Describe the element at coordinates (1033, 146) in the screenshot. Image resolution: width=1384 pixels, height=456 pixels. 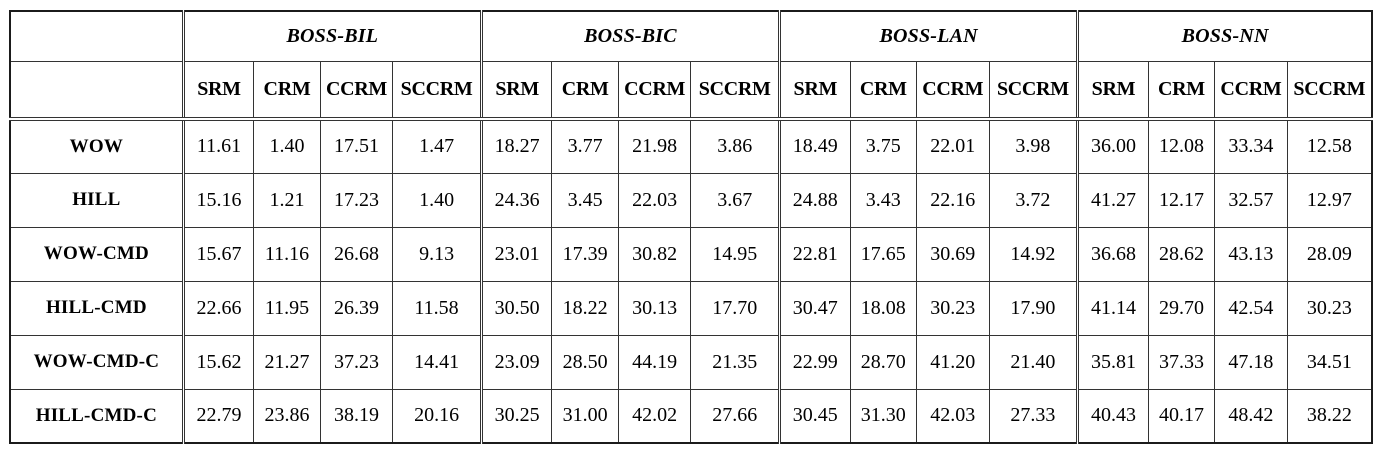
I see `data-cell: 3.98` at that location.